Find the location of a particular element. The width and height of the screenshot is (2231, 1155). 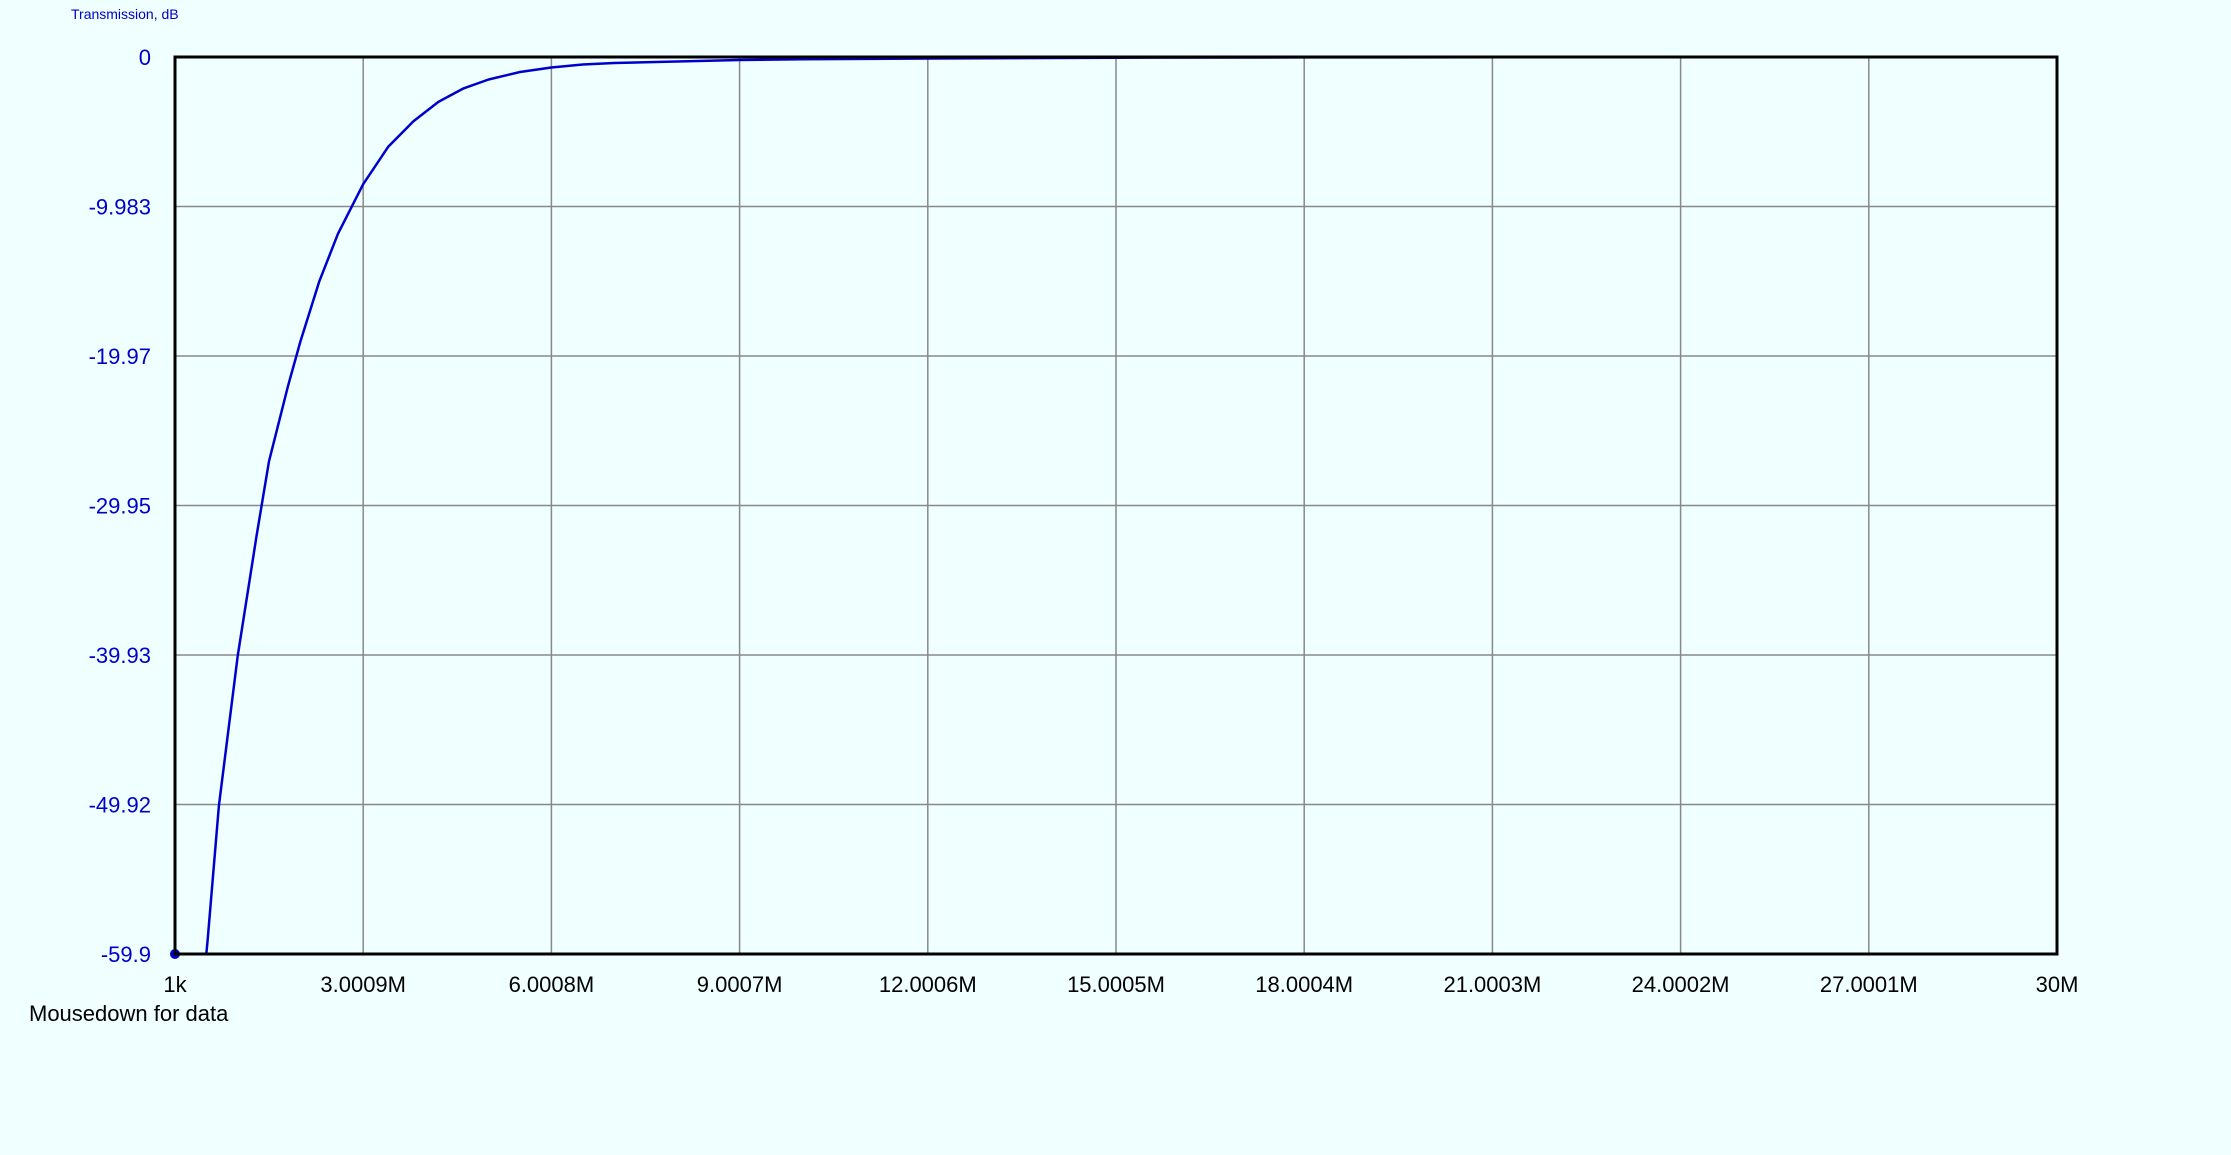

x-tick-label: 30M is located at coordinates (2057, 984).